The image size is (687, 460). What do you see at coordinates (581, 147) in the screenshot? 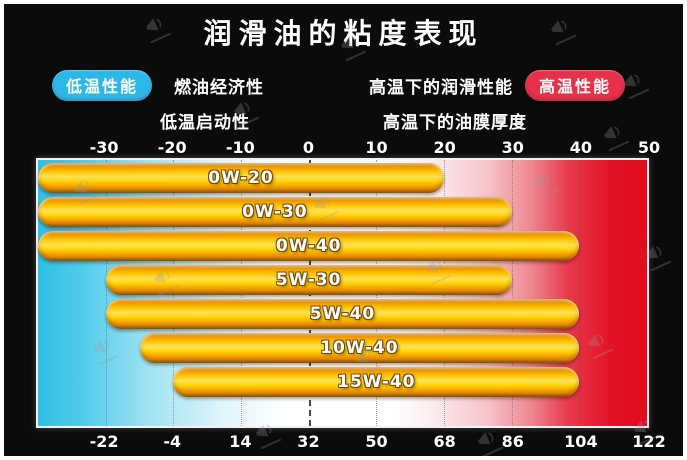
I see `celsius-tick-label: 40` at bounding box center [581, 147].